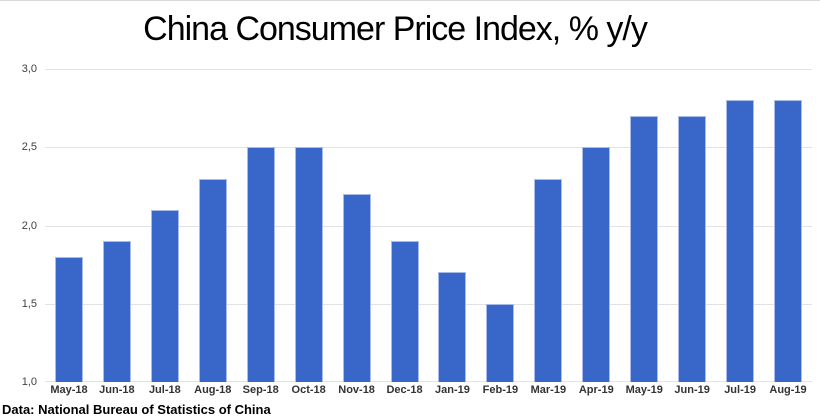 This screenshot has width=820, height=420. Describe the element at coordinates (500, 390) in the screenshot. I see `x-tick-label: Feb-19` at that location.